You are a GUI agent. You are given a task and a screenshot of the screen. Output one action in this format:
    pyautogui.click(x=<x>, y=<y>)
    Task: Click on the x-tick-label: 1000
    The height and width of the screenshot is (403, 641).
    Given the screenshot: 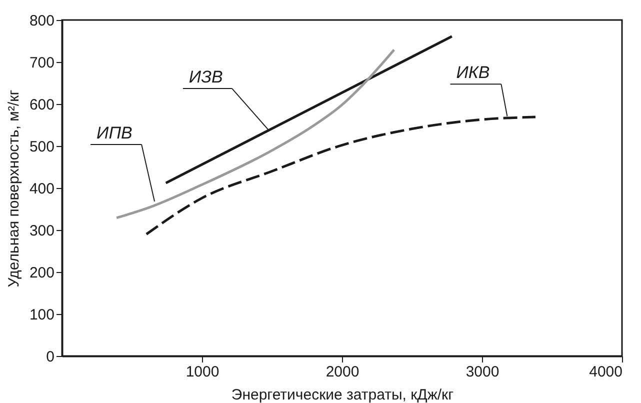 What is the action you would take?
    pyautogui.click(x=203, y=372)
    